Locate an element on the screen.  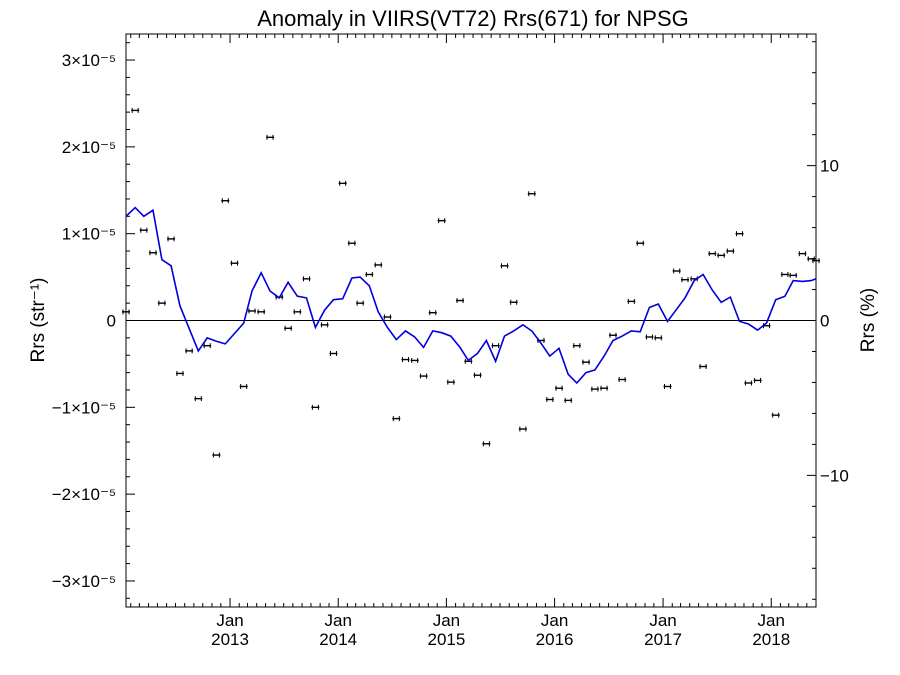
y2-axis-label: Rrs (%) is located at coordinates (868, 320).